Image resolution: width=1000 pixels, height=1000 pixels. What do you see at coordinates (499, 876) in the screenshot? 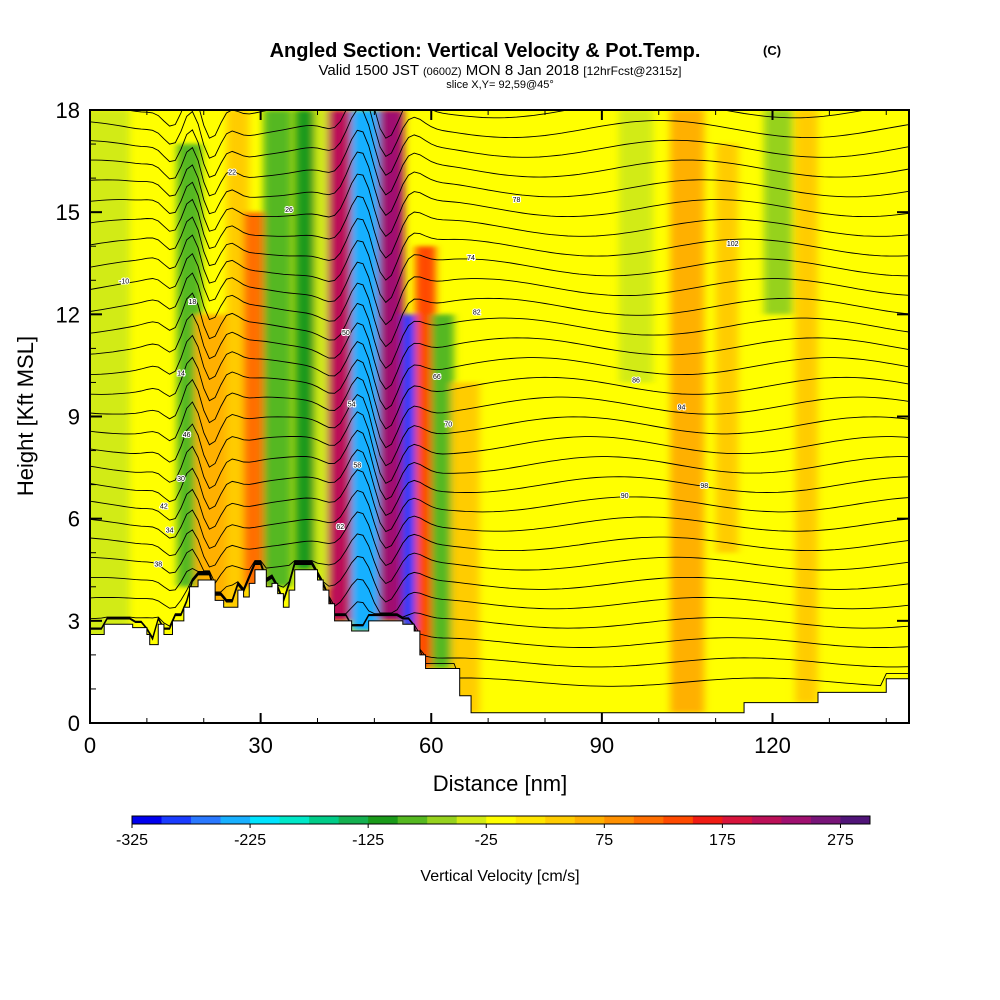
I see `colorbar-label: Vertical Velocity [cm/s]` at bounding box center [499, 876].